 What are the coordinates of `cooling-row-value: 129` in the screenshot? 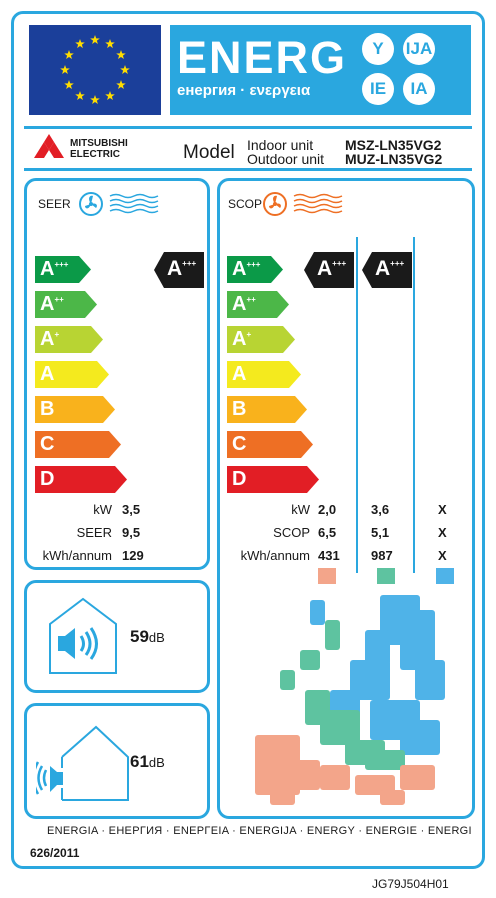 It's located at (133, 555).